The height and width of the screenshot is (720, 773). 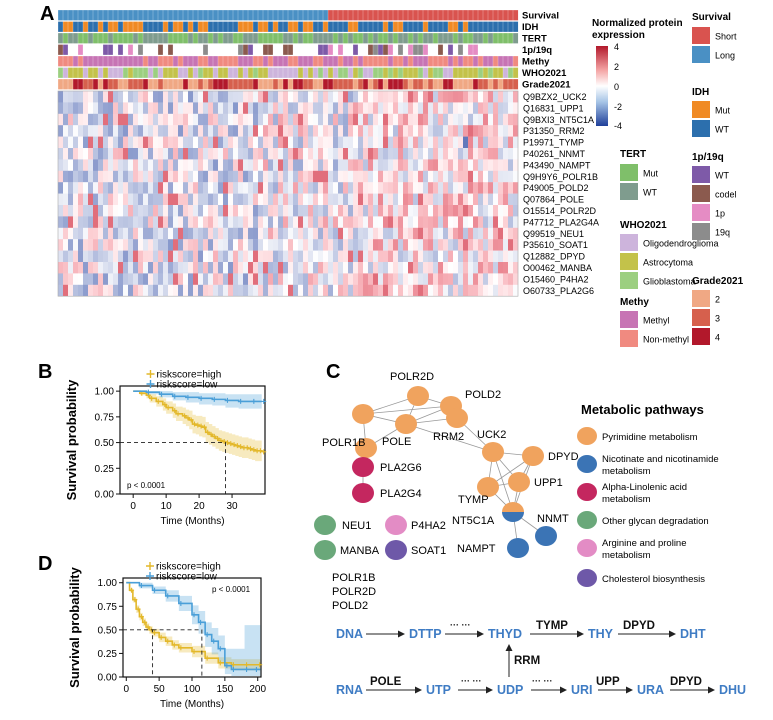 I want to click on enzyme-upp: UPP, so click(x=608, y=682).